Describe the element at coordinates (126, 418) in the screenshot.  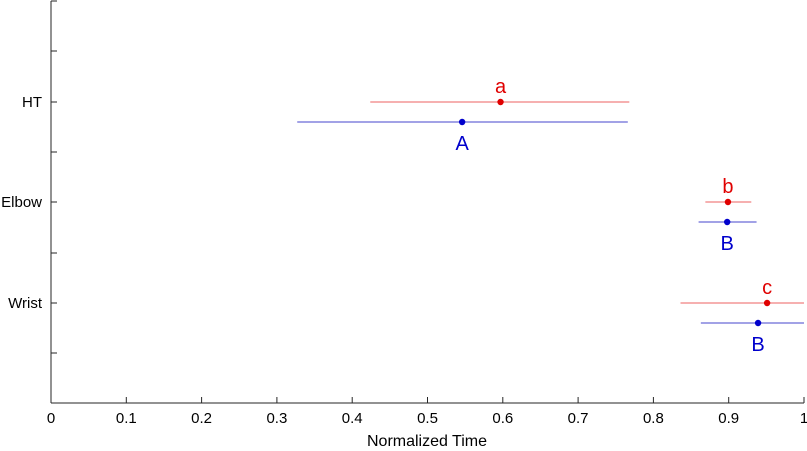
I see `x-tick-label: 0.1` at that location.